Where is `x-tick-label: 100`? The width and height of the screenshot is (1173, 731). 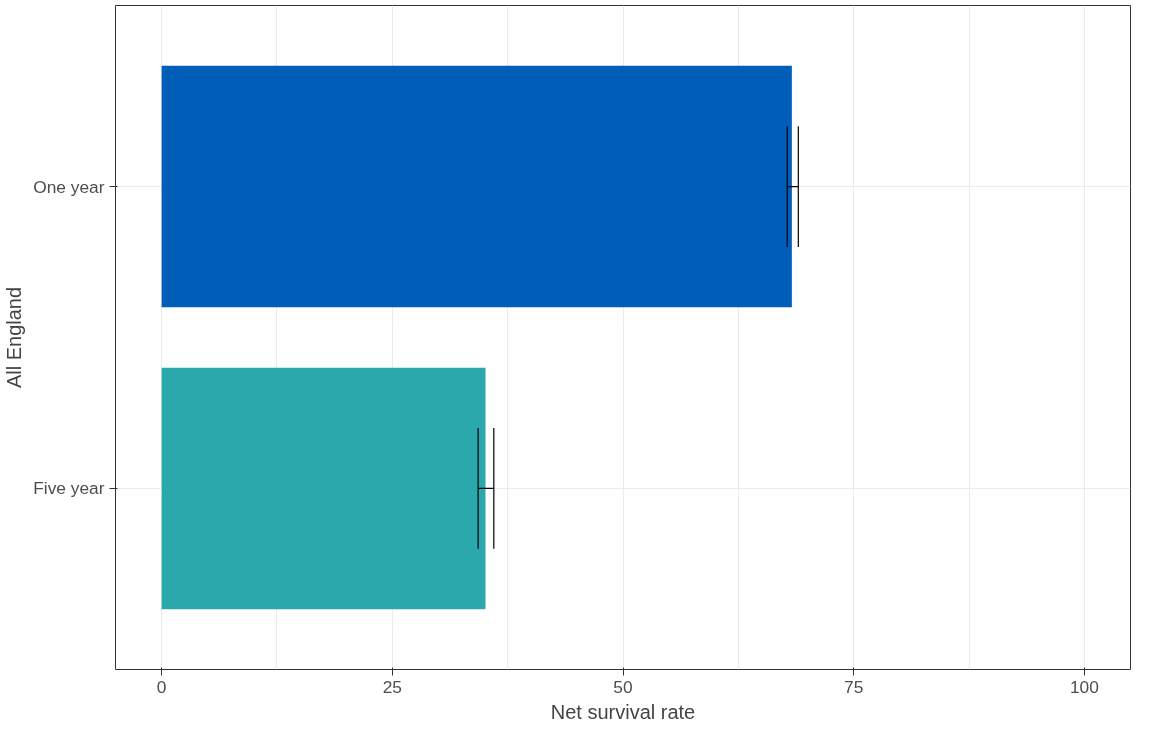
x-tick-label: 100 is located at coordinates (1084, 686).